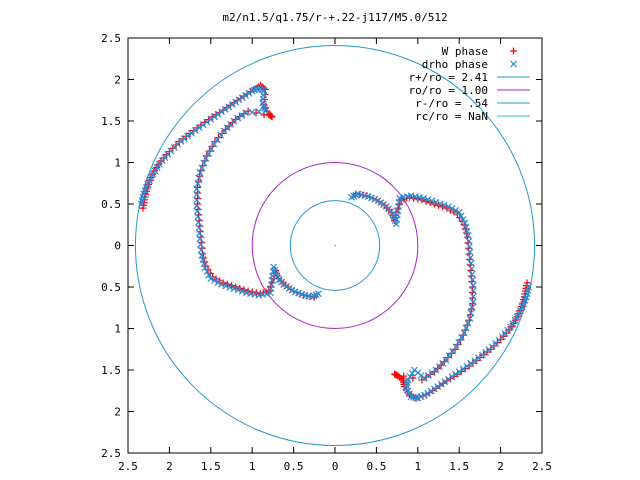 This screenshot has height=480, width=640. What do you see at coordinates (455, 64) in the screenshot?
I see `legend-label: drho phase` at bounding box center [455, 64].